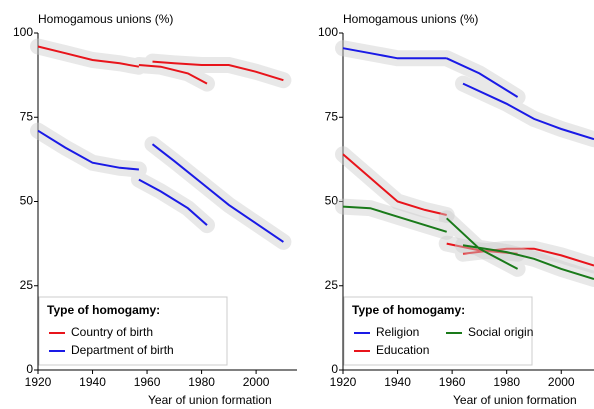 The image size is (594, 409). What do you see at coordinates (402, 350) in the screenshot?
I see `legend-label: Education` at bounding box center [402, 350].